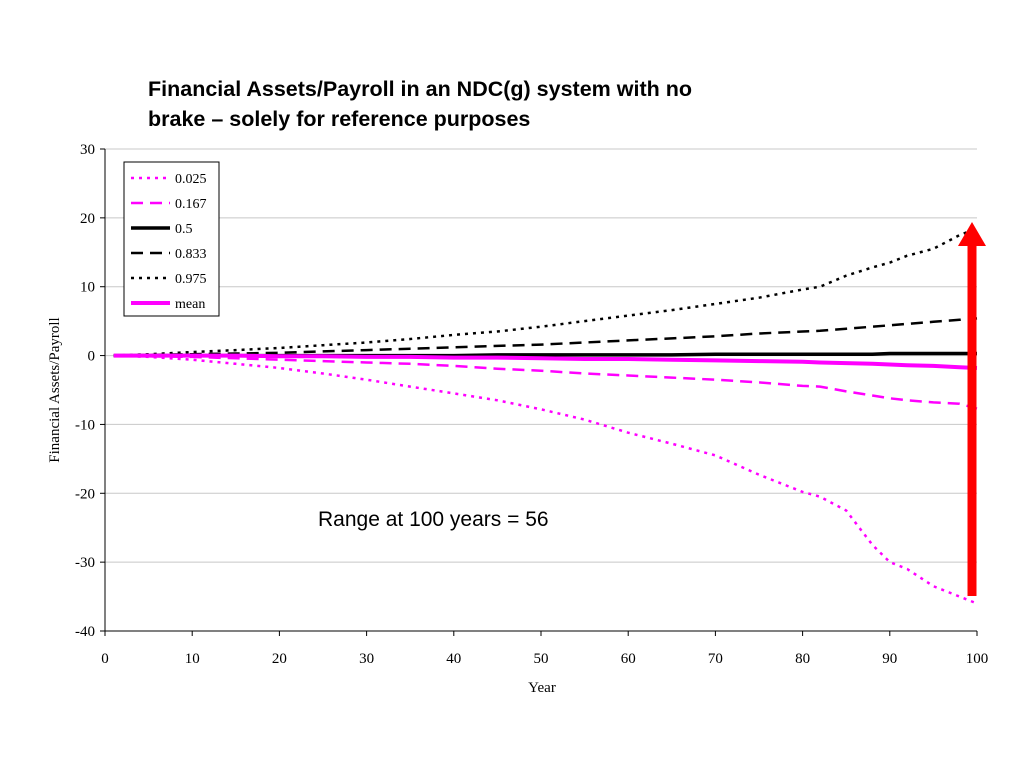 This screenshot has height=768, width=1024. I want to click on x-tick-label: 100, so click(977, 659).